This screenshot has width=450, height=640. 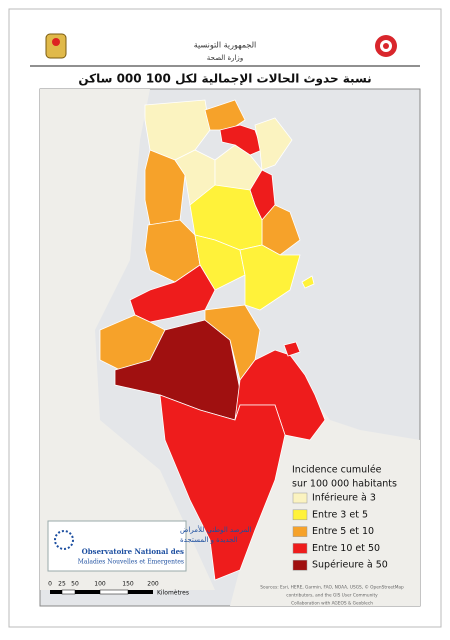 What do you see at coordinates (344, 498) in the screenshot?
I see `legend-label: Inférieure à 3` at bounding box center [344, 498].